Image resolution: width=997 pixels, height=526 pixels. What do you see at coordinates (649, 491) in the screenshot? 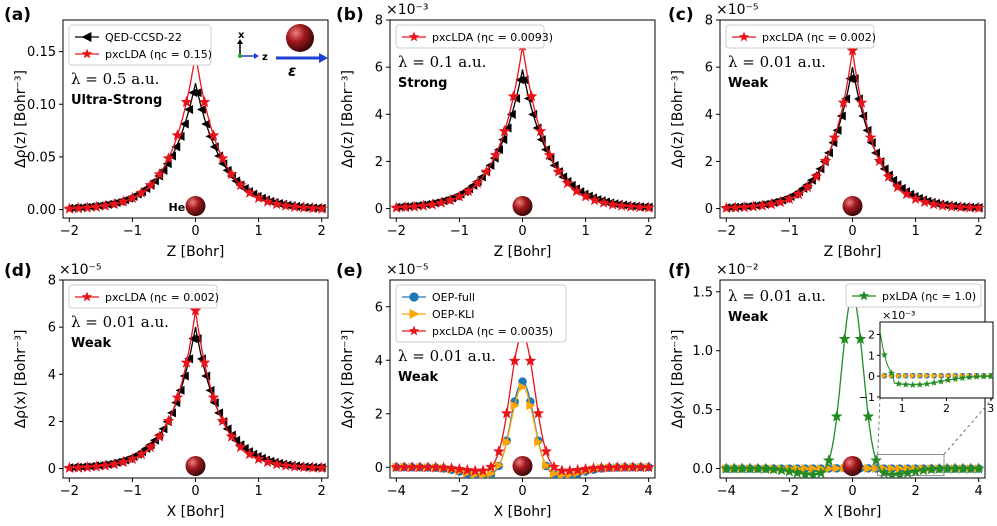
I see `x-tick-label: 4` at bounding box center [649, 491].